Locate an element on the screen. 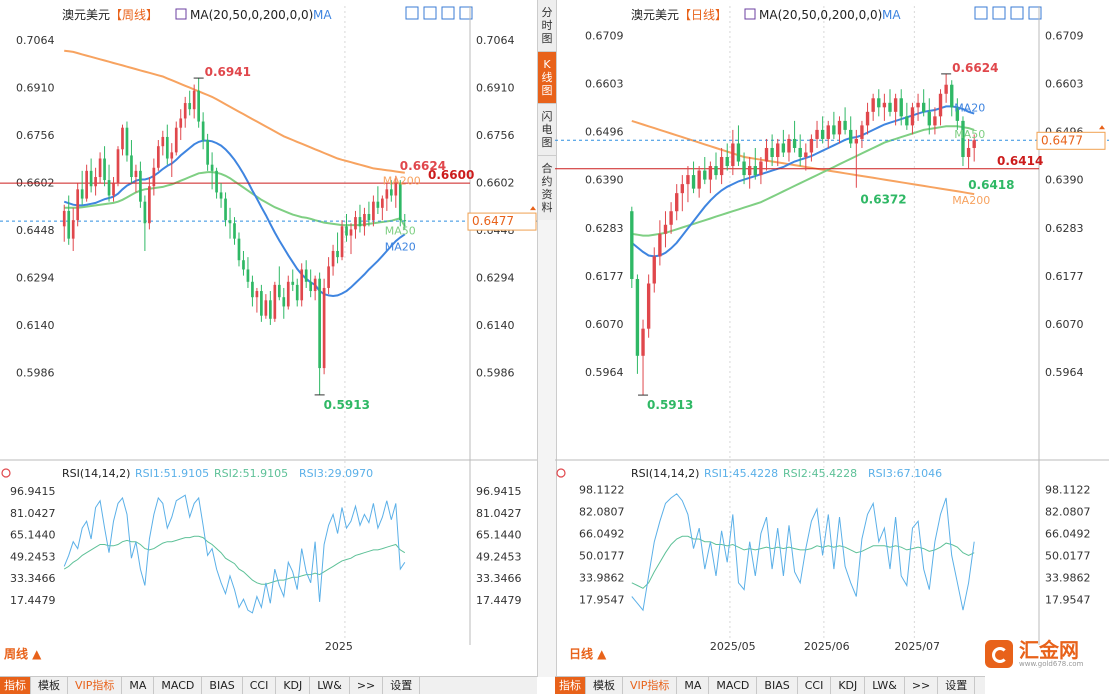  weekly-period-tag: 周线 ▲ is located at coordinates (23, 654).